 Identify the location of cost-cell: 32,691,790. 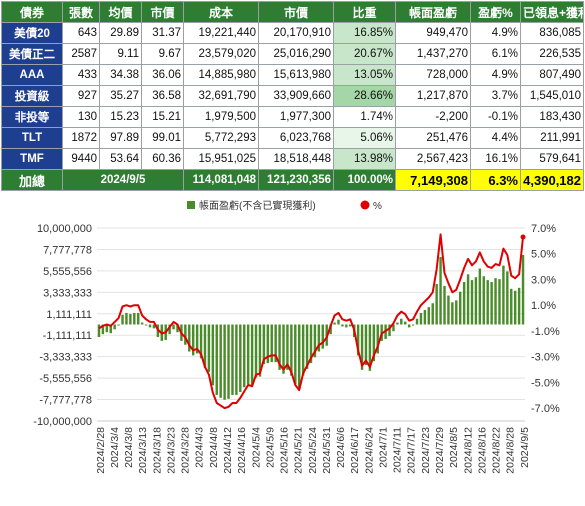
(221, 96).